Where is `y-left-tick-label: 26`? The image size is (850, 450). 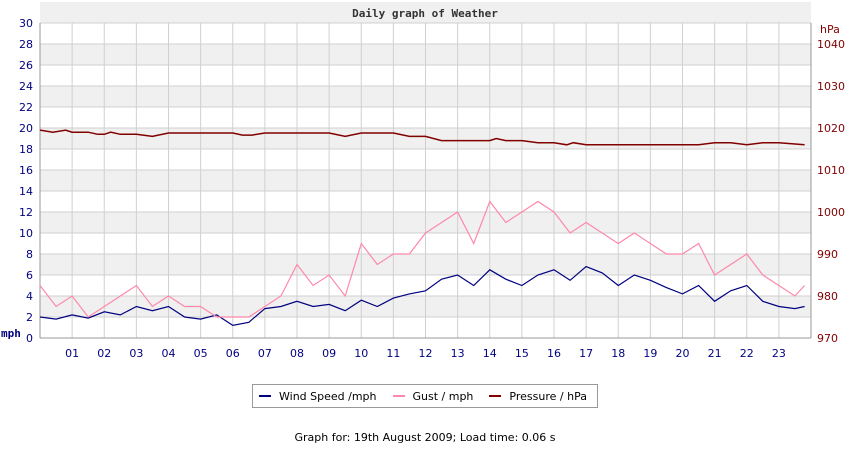
y-left-tick-label: 26 is located at coordinates (26, 65).